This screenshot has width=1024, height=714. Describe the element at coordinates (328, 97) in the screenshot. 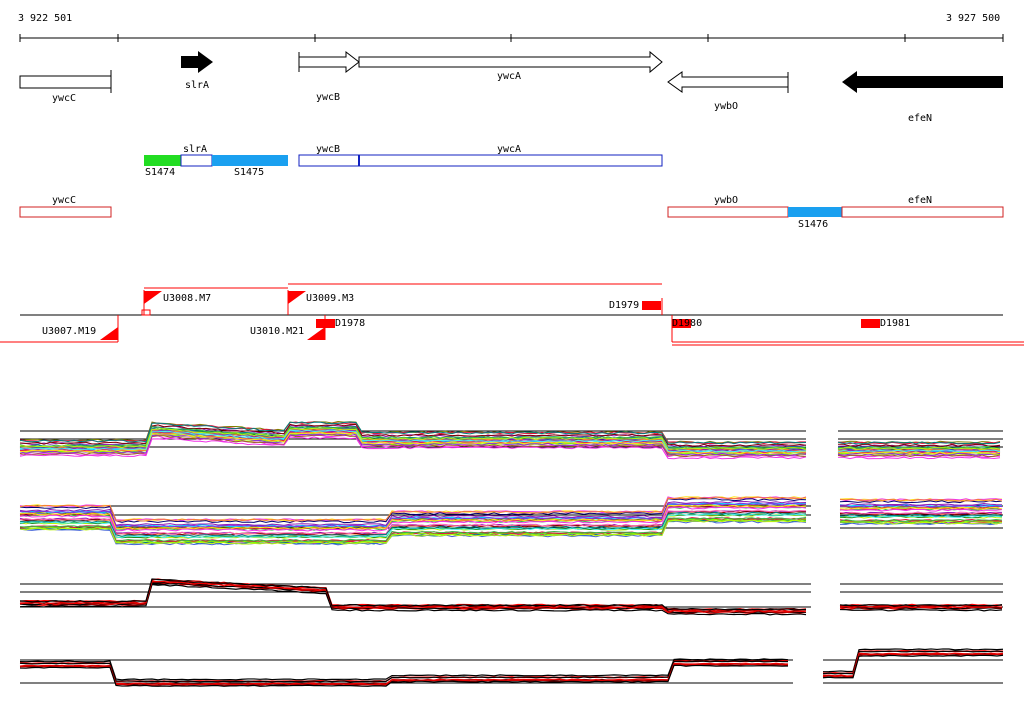

I see `gene-label-ywcB: ywcB` at that location.